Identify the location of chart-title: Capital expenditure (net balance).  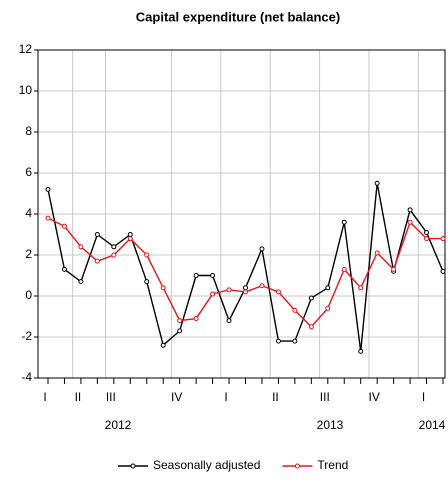
(238, 16).